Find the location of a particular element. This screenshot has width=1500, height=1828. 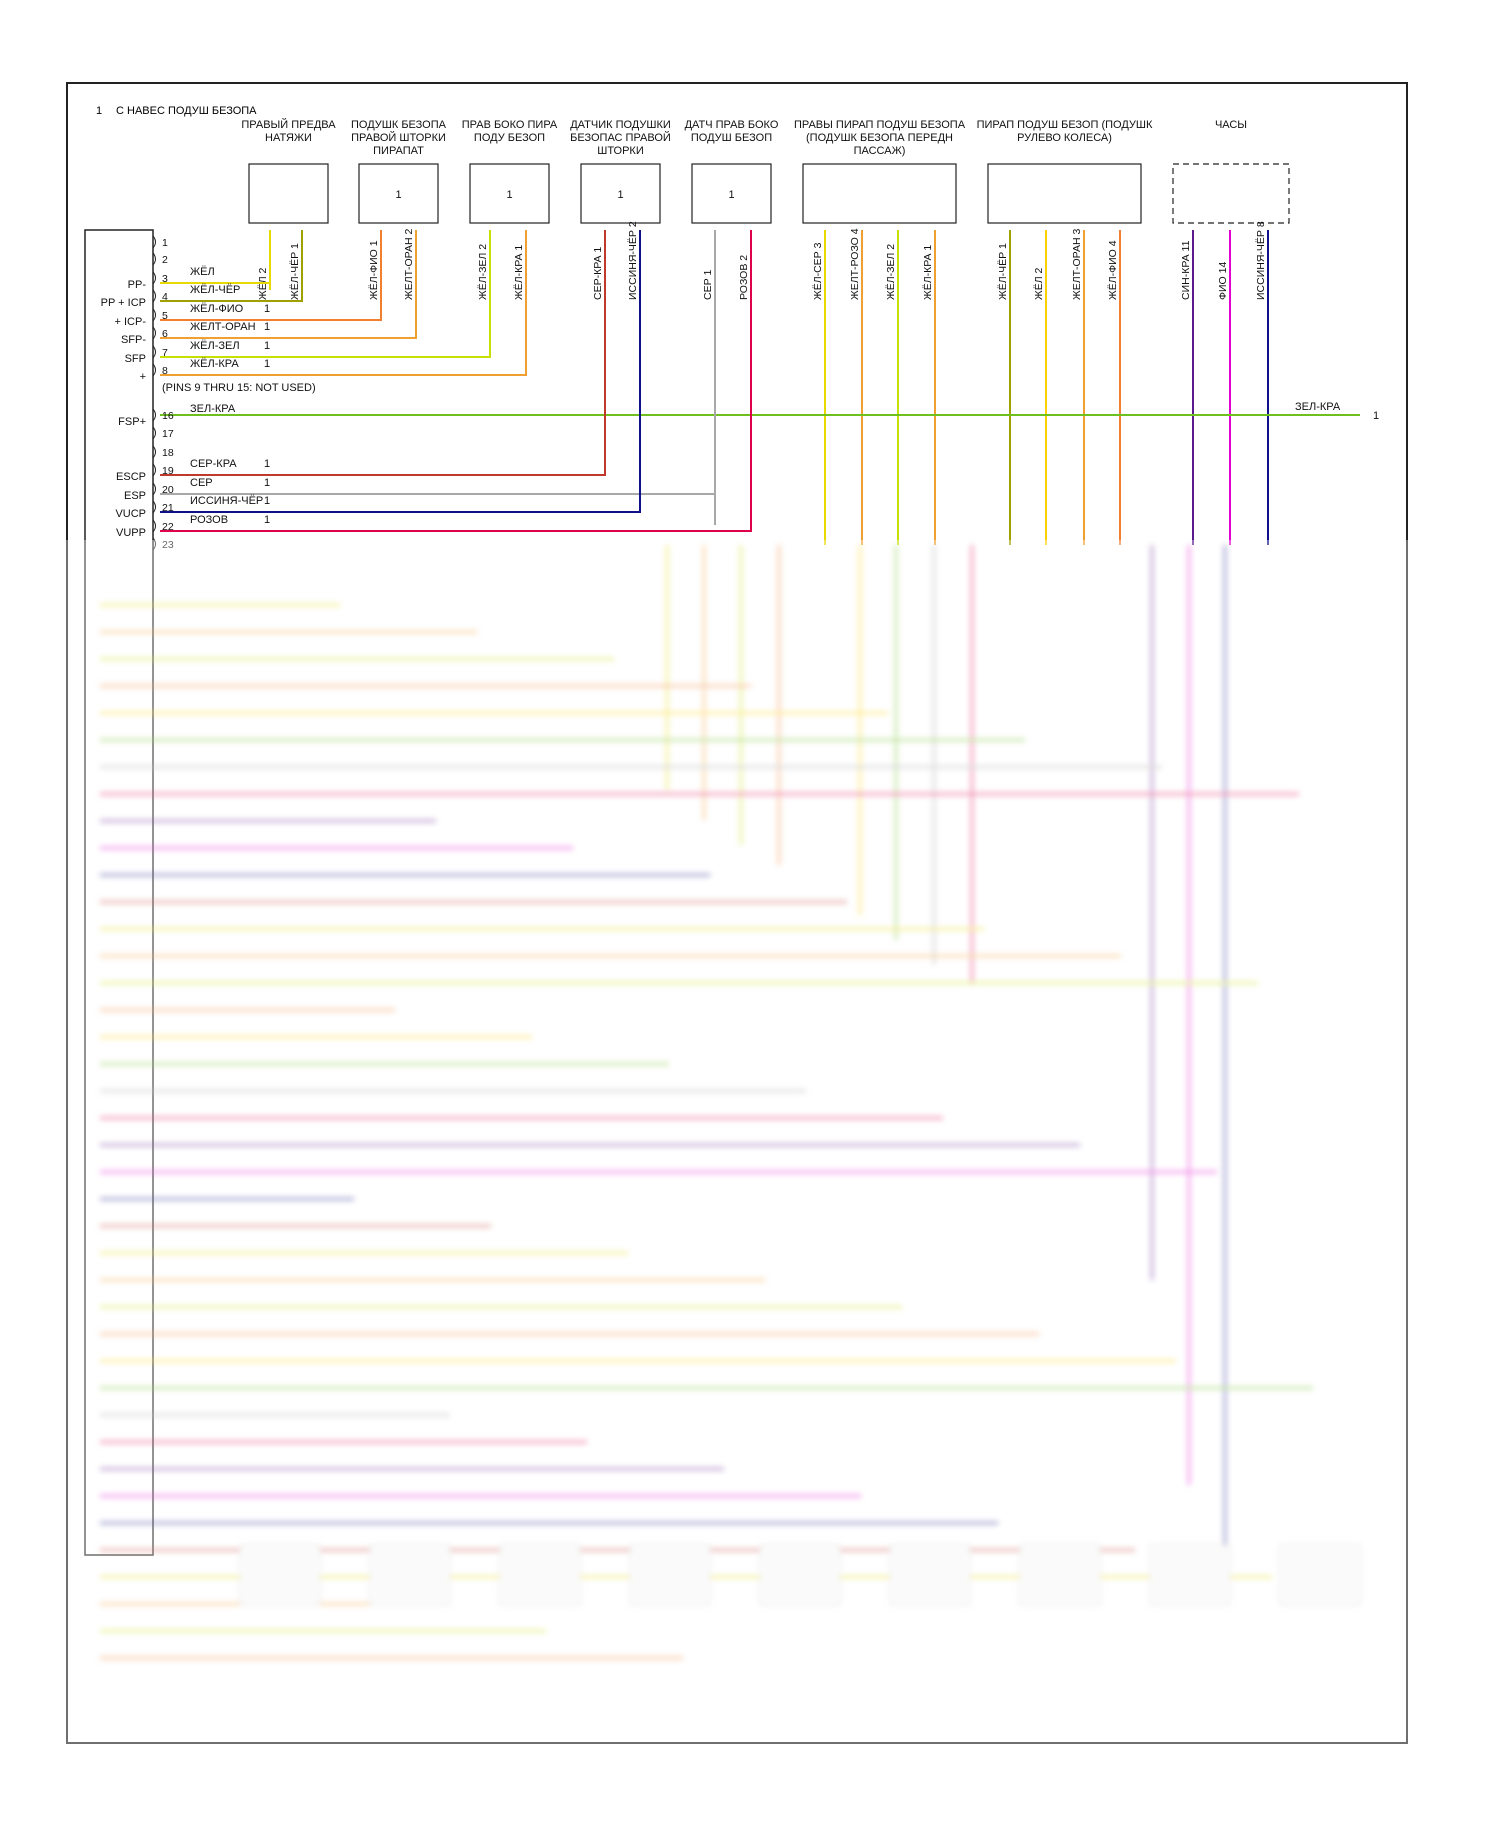

component-title-line: ПОДУ БЕЗОП is located at coordinates (509, 138).